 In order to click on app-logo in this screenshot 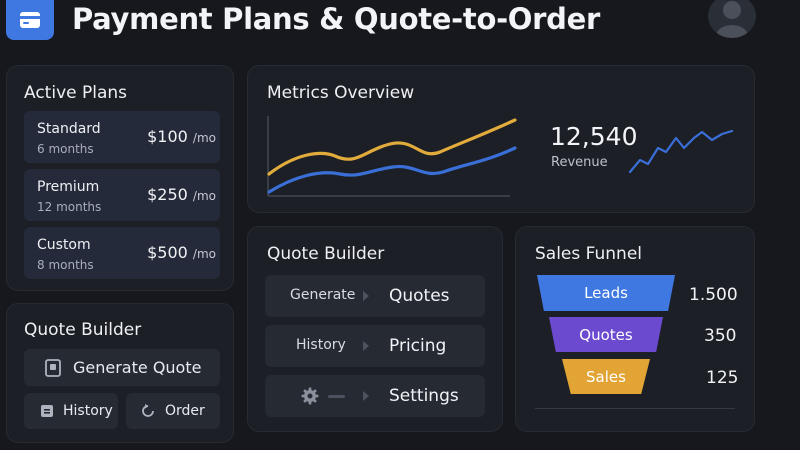, I will do `click(30, 20)`.